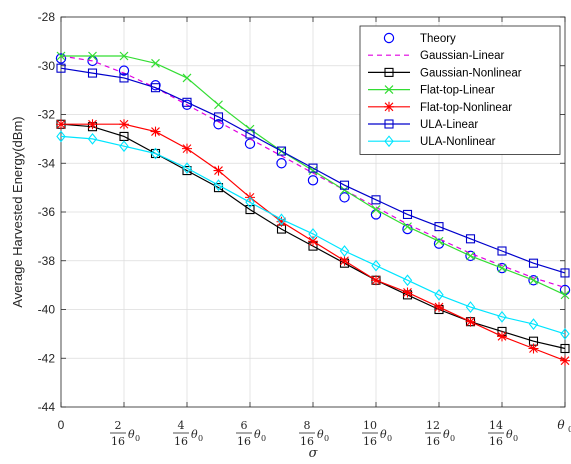 Image resolution: width=571 pixels, height=464 pixels. I want to click on x-tick-numerator: 12, so click(433, 425).